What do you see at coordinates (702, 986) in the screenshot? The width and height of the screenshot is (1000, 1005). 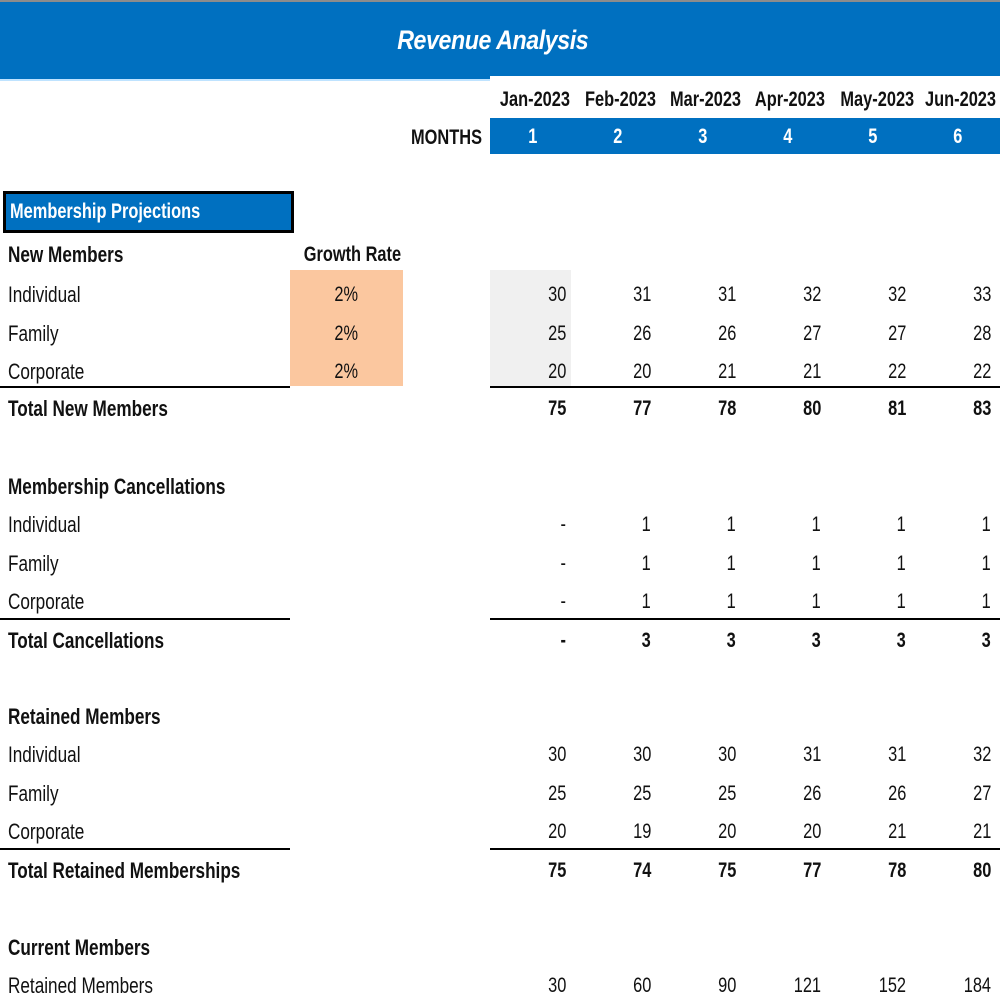 I see `value-cell: 90` at bounding box center [702, 986].